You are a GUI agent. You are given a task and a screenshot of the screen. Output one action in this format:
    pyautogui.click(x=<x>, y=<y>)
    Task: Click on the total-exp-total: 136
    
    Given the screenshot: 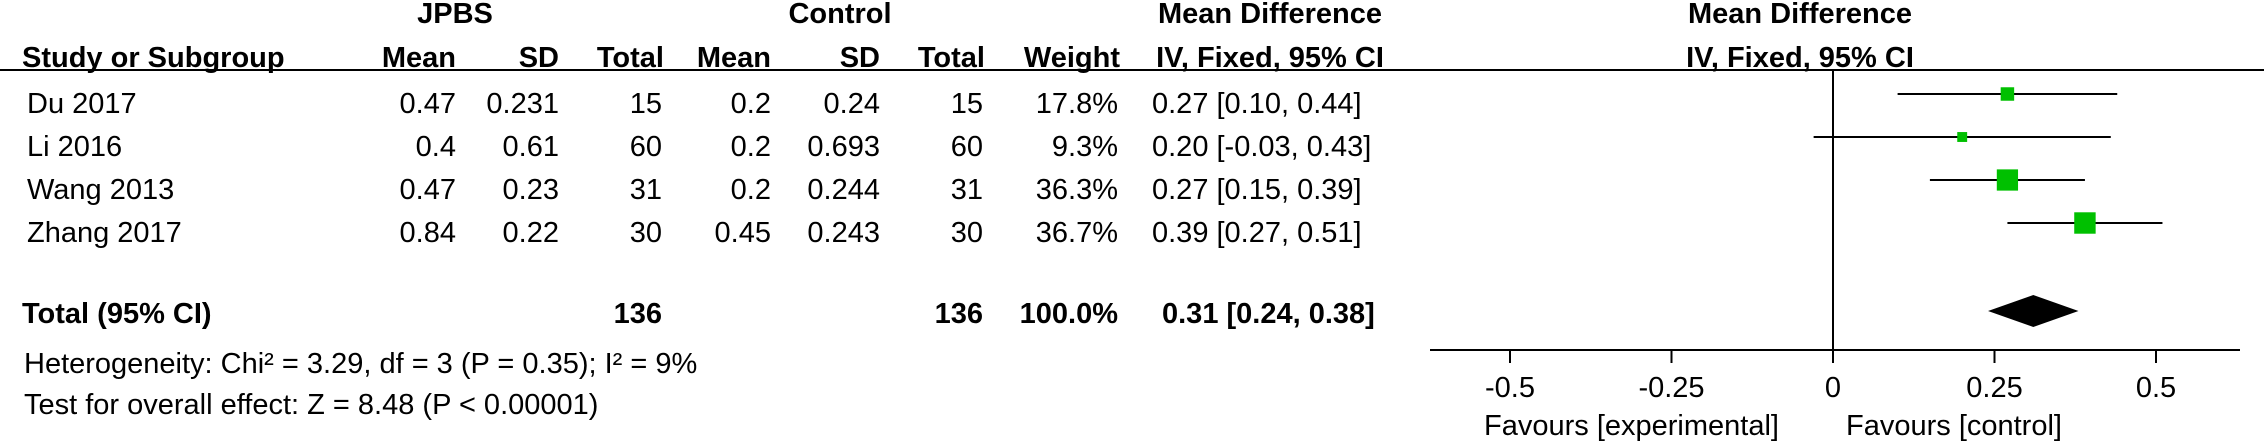 What is the action you would take?
    pyautogui.click(x=637, y=314)
    